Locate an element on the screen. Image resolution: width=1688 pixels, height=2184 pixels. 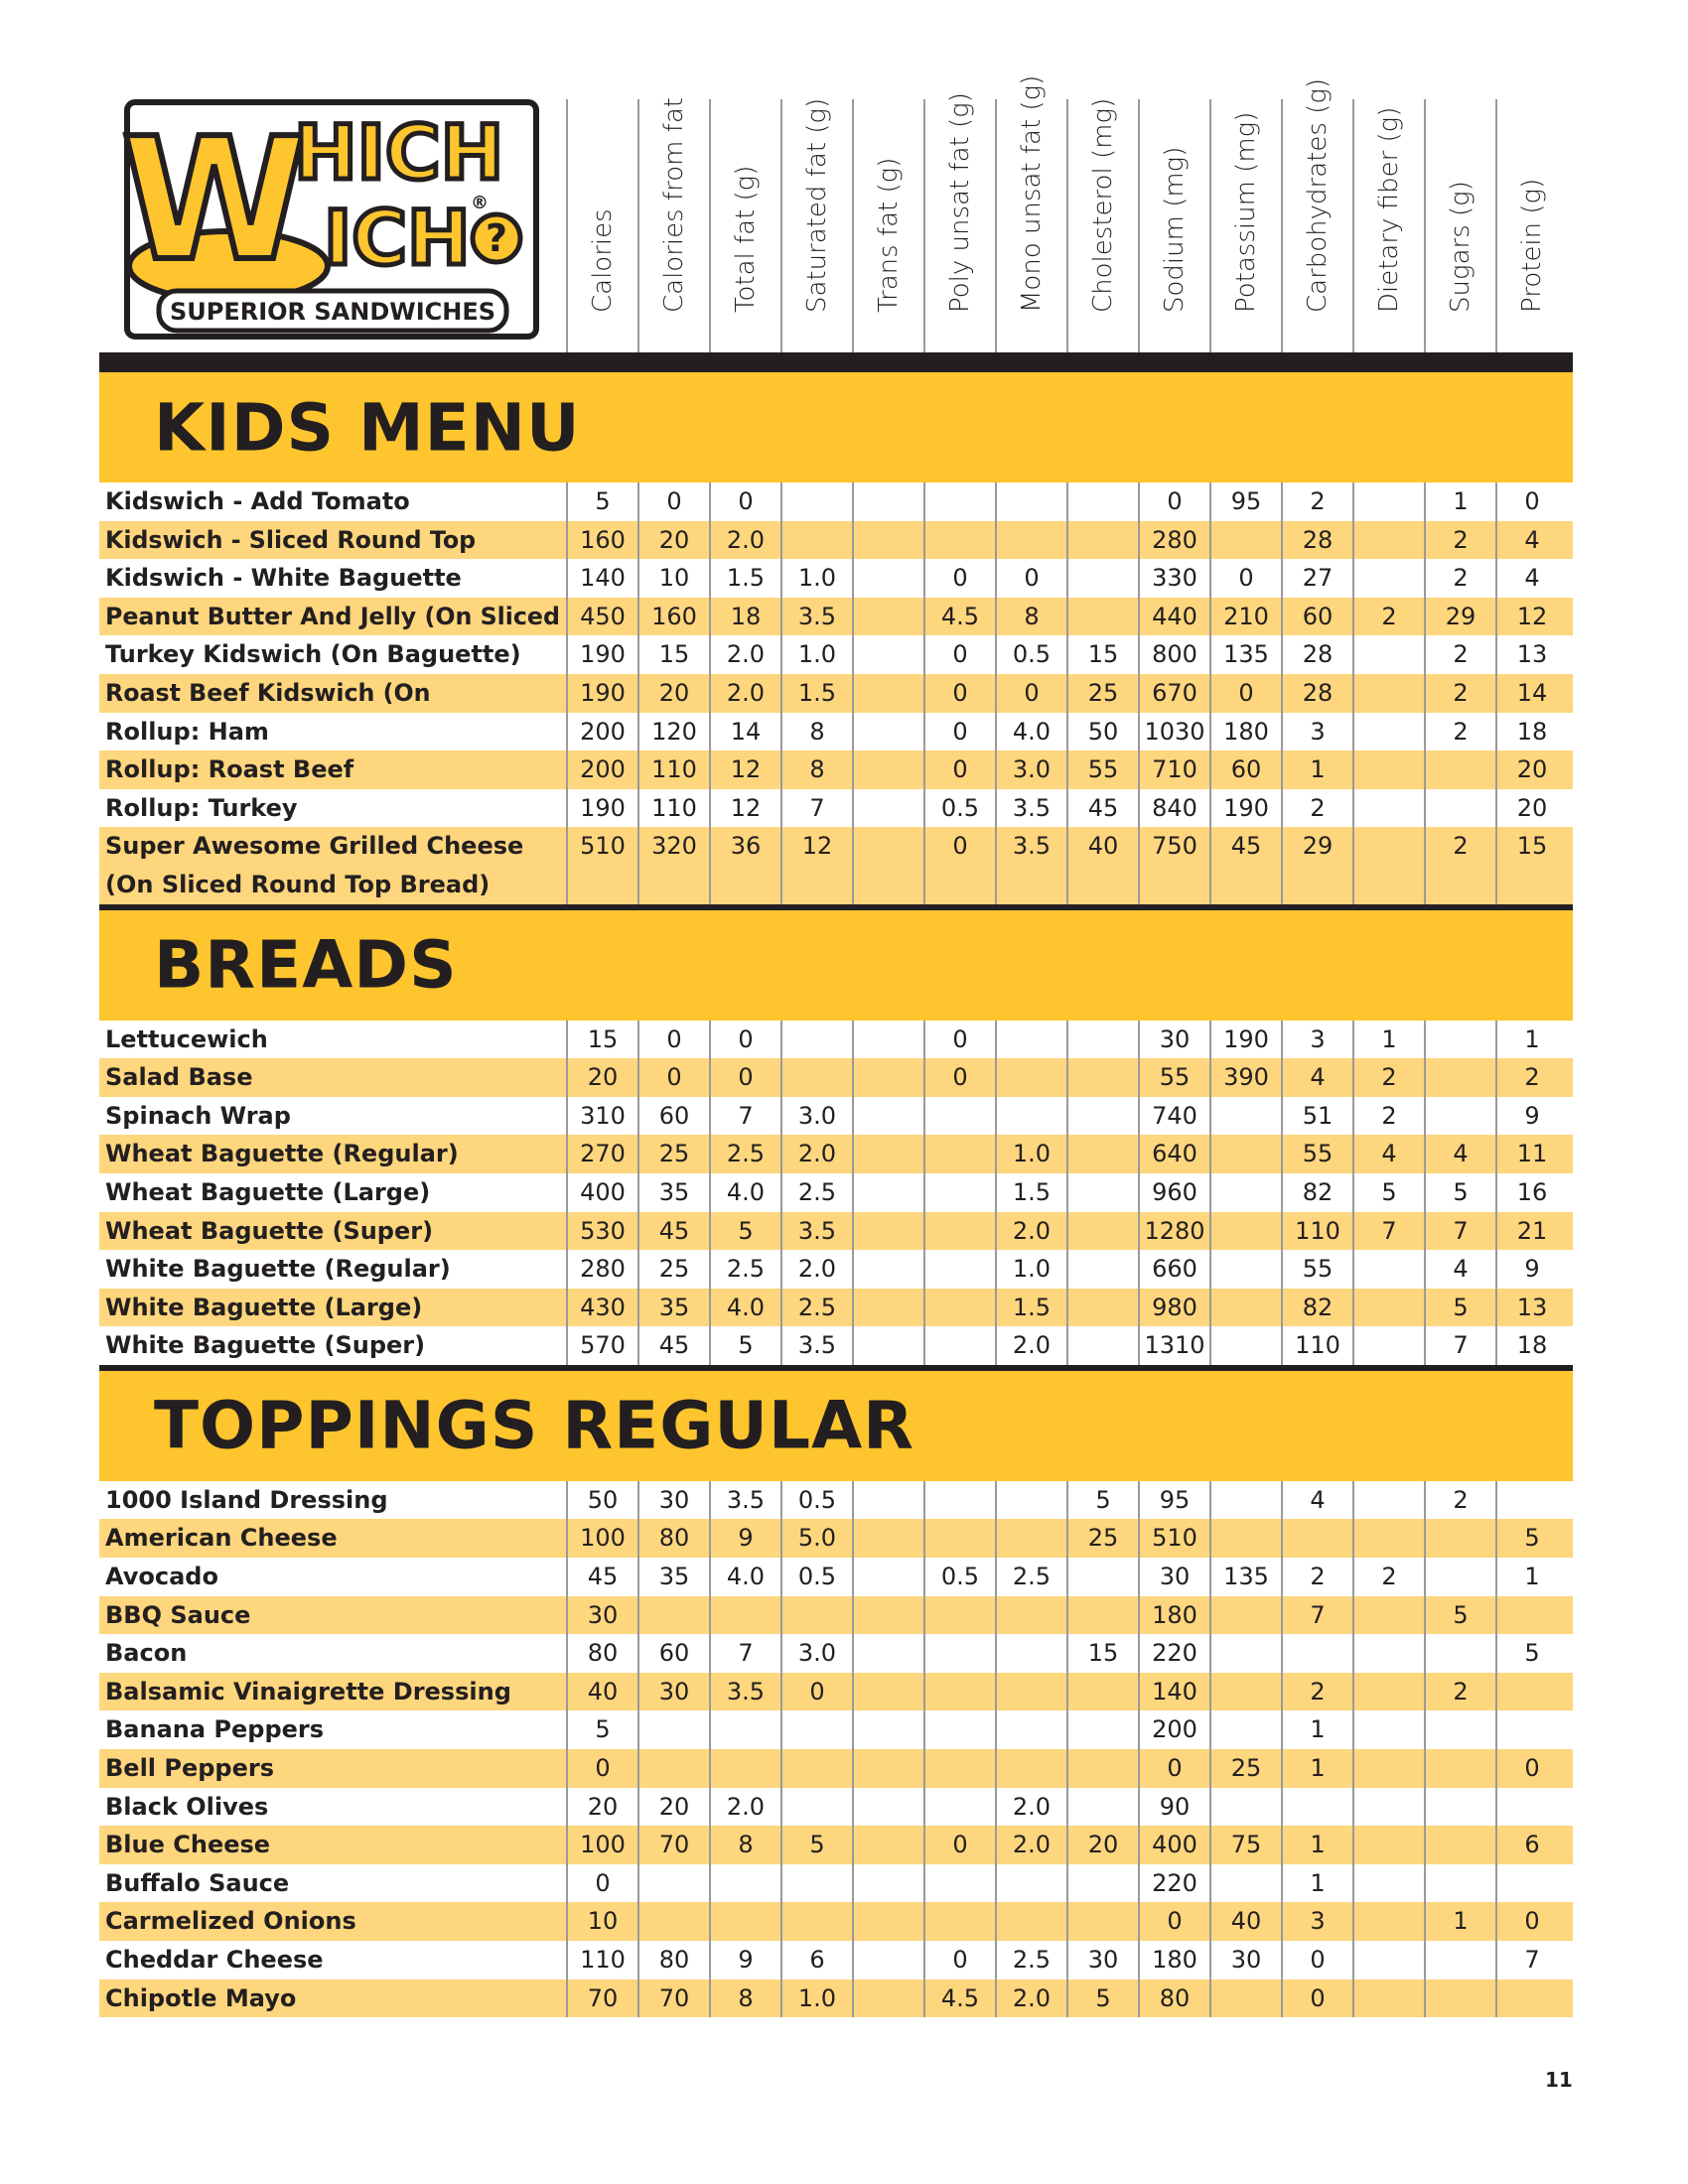
value-cell: 55 is located at coordinates (1316, 1154).